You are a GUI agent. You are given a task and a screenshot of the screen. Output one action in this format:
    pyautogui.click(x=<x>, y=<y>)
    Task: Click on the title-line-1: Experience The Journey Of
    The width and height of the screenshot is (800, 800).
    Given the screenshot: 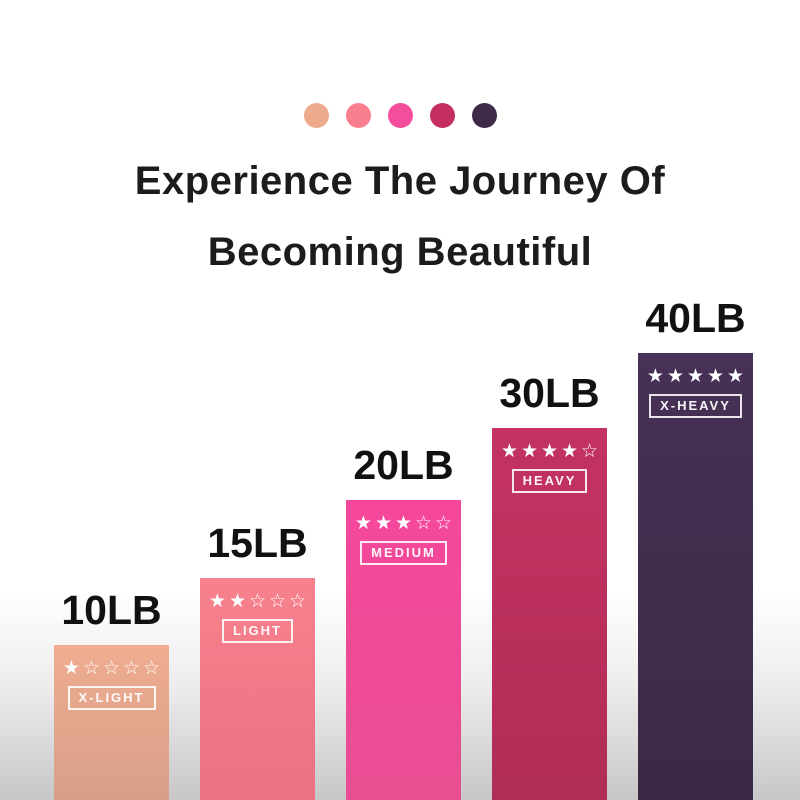 What is the action you would take?
    pyautogui.click(x=400, y=181)
    